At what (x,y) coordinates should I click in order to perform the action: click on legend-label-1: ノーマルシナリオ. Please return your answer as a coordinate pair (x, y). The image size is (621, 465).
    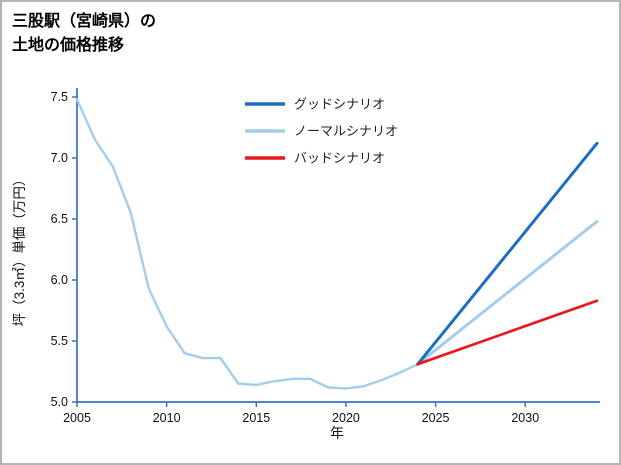
    Looking at the image, I should click on (346, 131).